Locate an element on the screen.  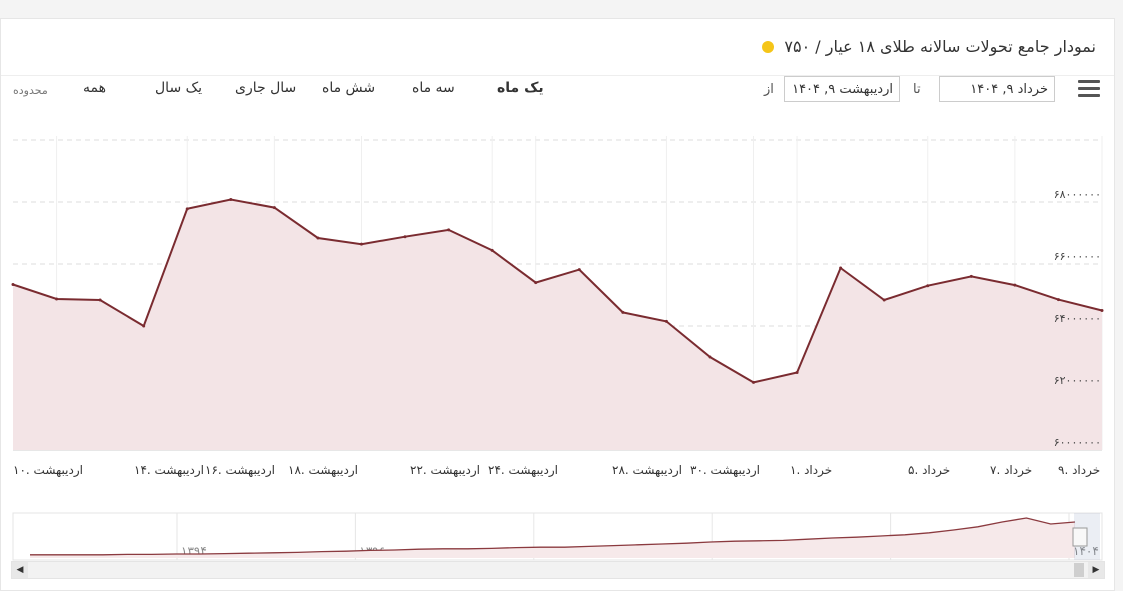
hamburger-menu-icon is located at coordinates (1089, 89).